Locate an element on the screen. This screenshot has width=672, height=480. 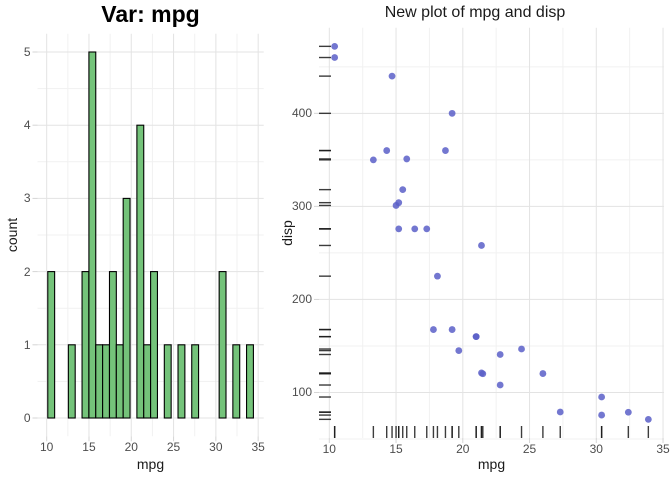
histogram-y-tick-label: 4 is located at coordinates (27, 125).